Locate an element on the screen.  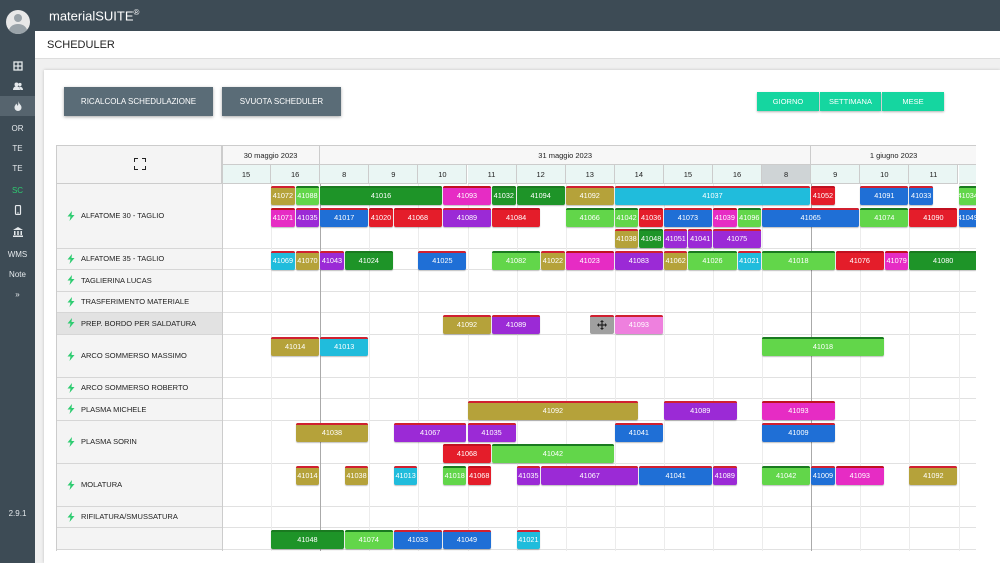
move-icon is located at coordinates (602, 324).